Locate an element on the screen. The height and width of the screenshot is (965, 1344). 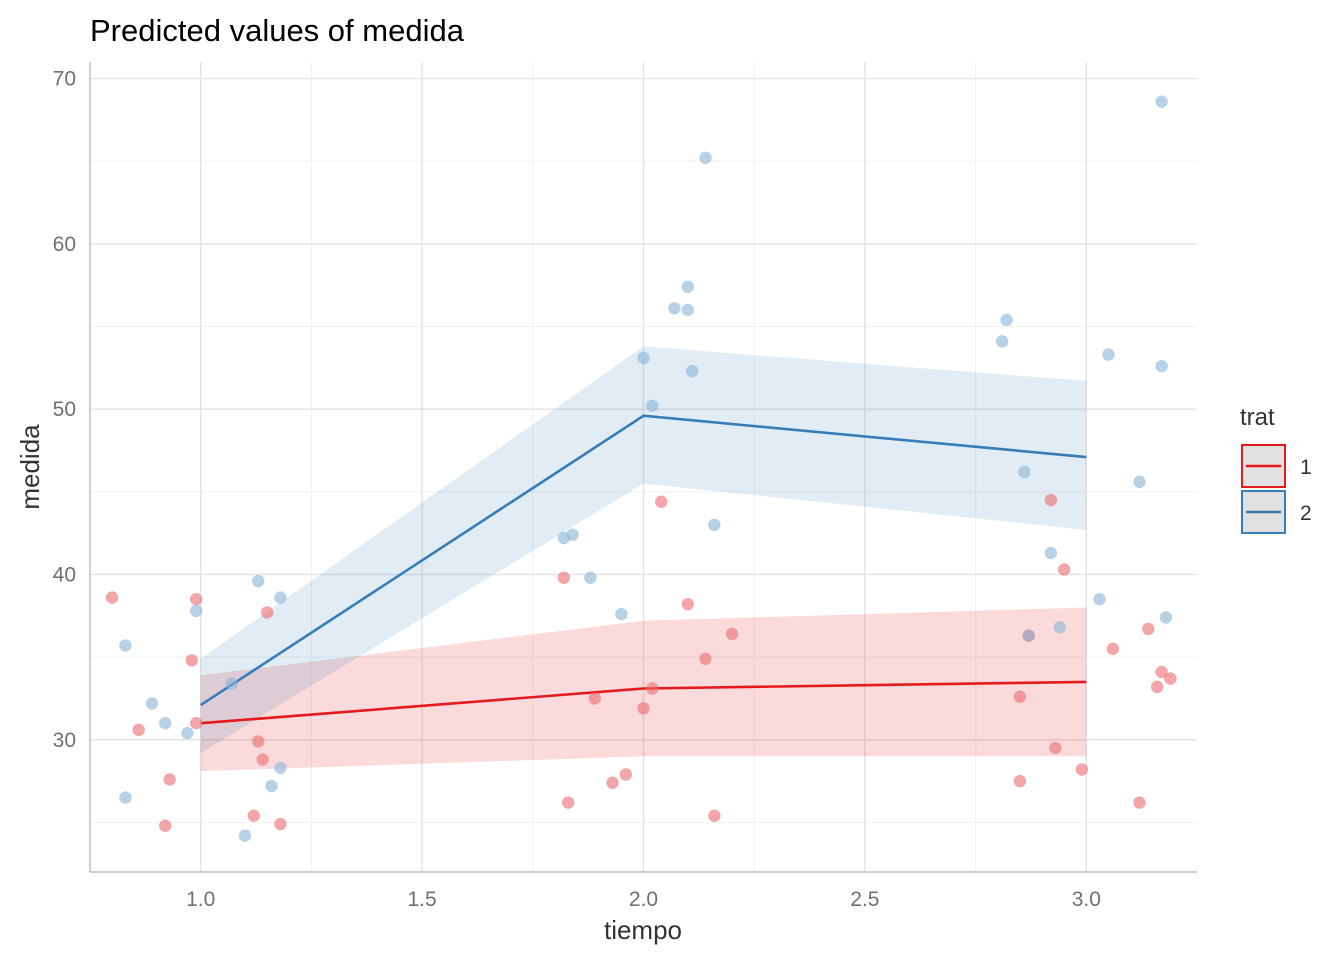
legend-entries: 12 is located at coordinates (1276, 489).